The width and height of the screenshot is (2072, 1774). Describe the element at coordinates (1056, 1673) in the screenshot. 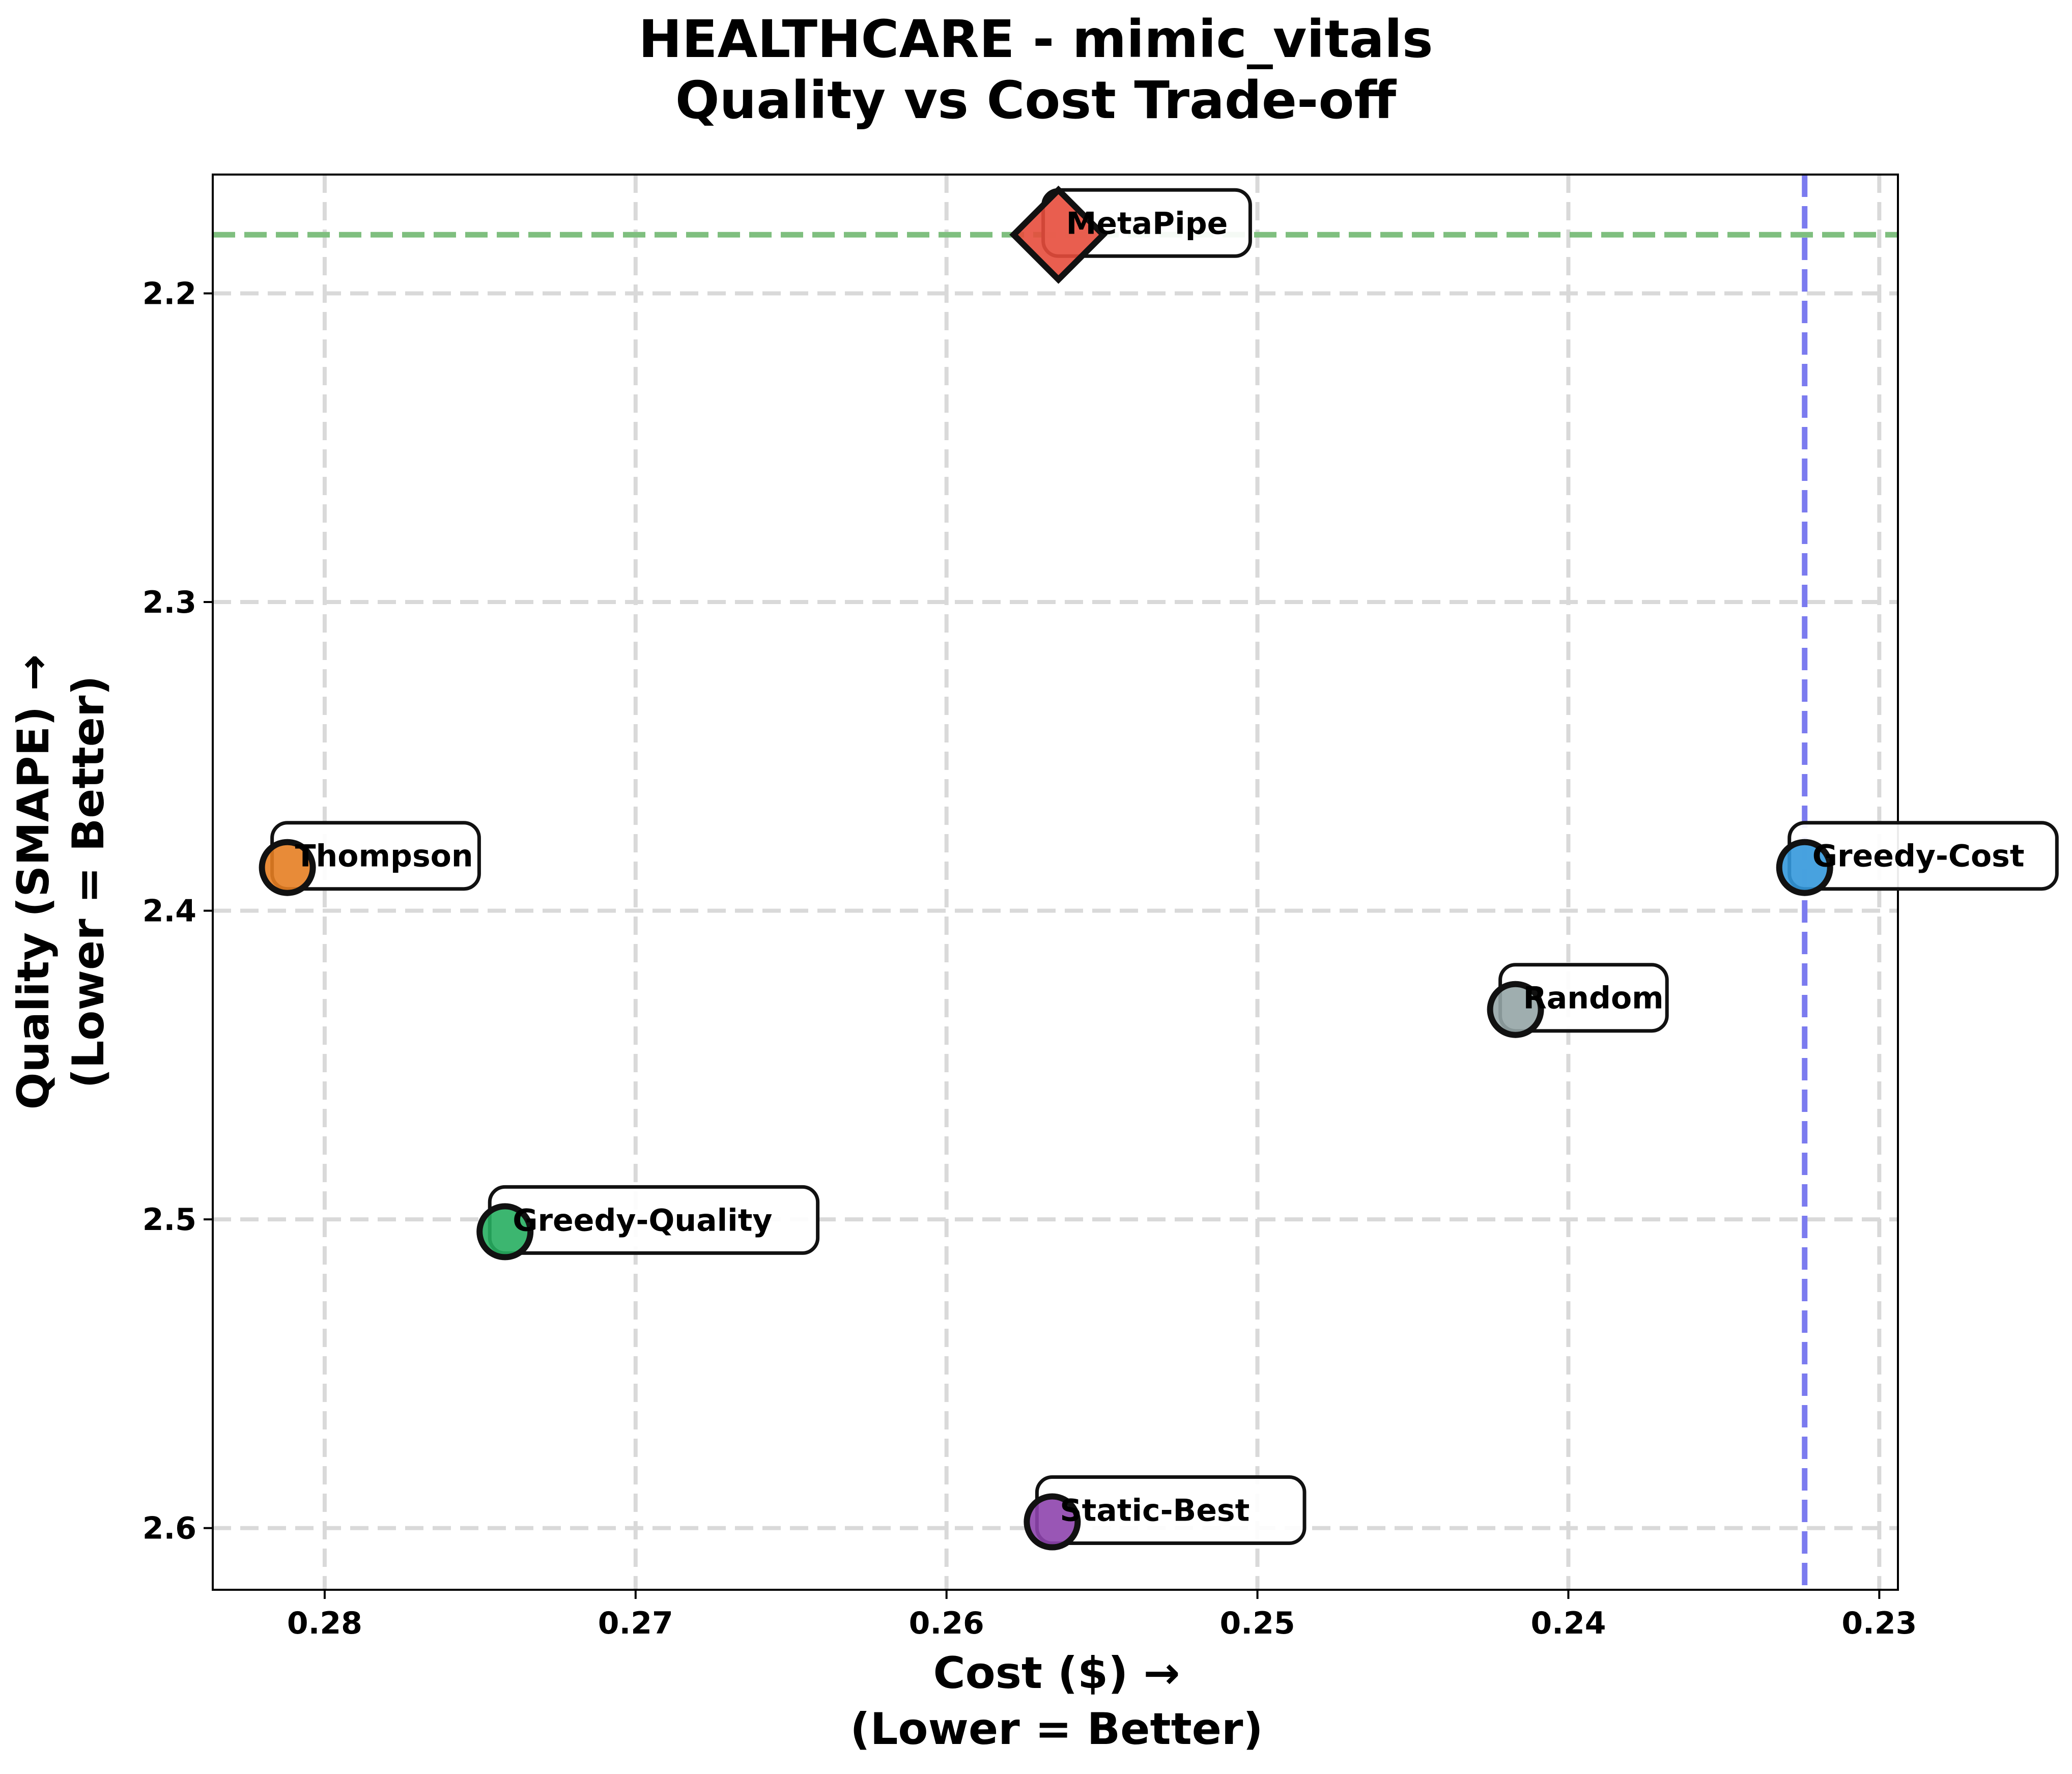

I see `x-axis-label-line-1: Cost ($) →` at that location.